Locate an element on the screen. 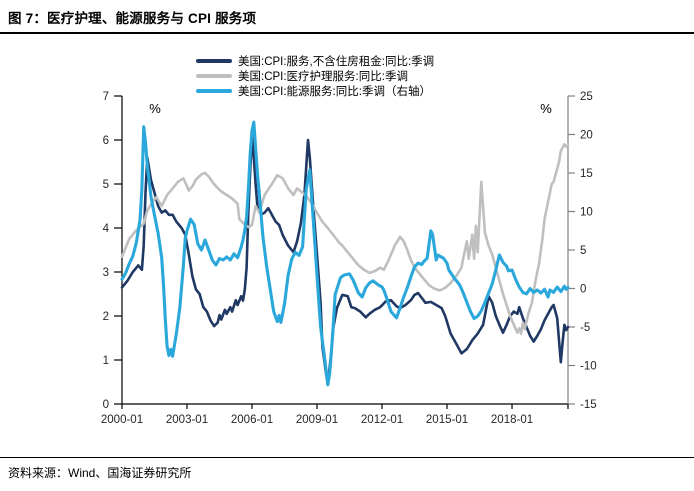 The width and height of the screenshot is (694, 491). left-axis-unit-label: % is located at coordinates (155, 108).